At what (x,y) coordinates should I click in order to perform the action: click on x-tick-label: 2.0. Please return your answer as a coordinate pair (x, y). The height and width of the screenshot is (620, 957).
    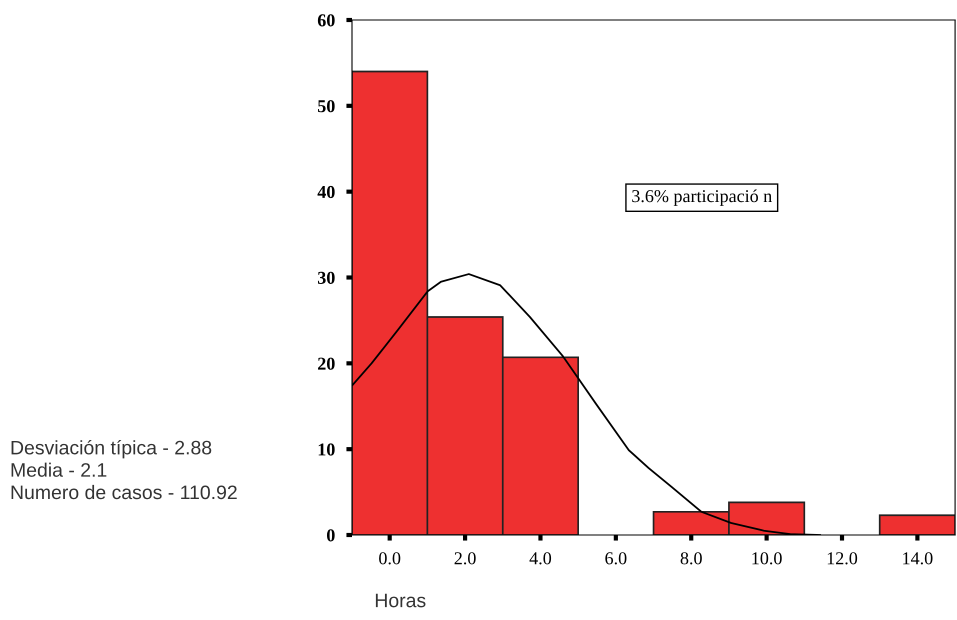
    Looking at the image, I should click on (465, 558).